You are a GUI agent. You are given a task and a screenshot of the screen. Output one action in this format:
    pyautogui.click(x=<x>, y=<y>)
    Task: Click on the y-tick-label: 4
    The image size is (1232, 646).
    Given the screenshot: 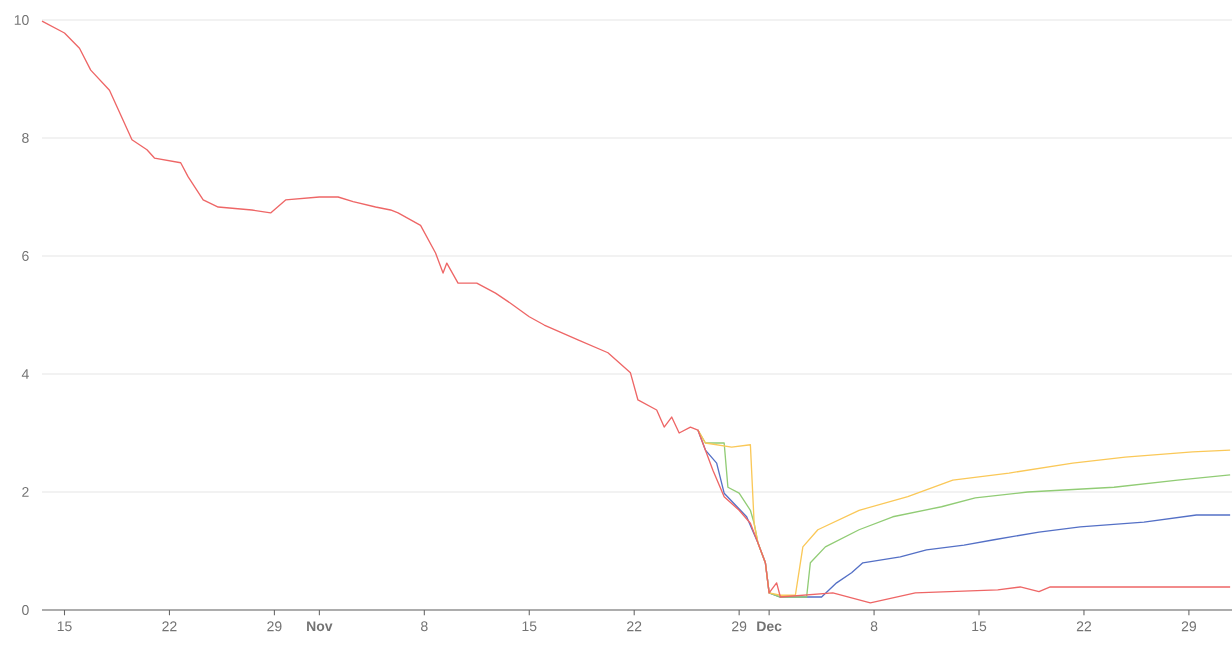 What is the action you would take?
    pyautogui.click(x=25, y=374)
    